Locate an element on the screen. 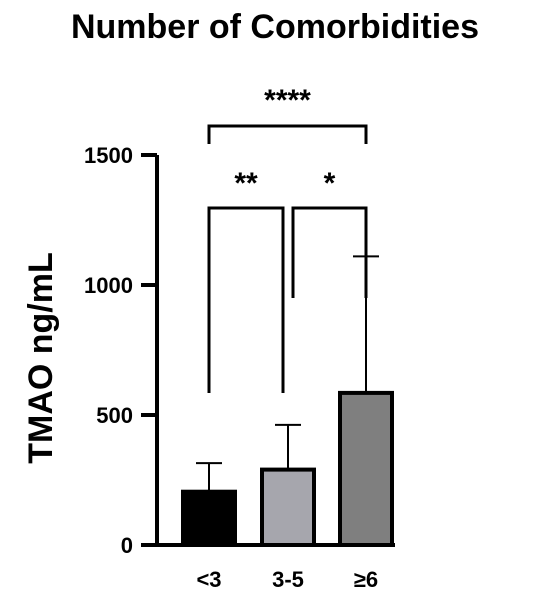  y-tick-label: 0 is located at coordinates (127, 545).